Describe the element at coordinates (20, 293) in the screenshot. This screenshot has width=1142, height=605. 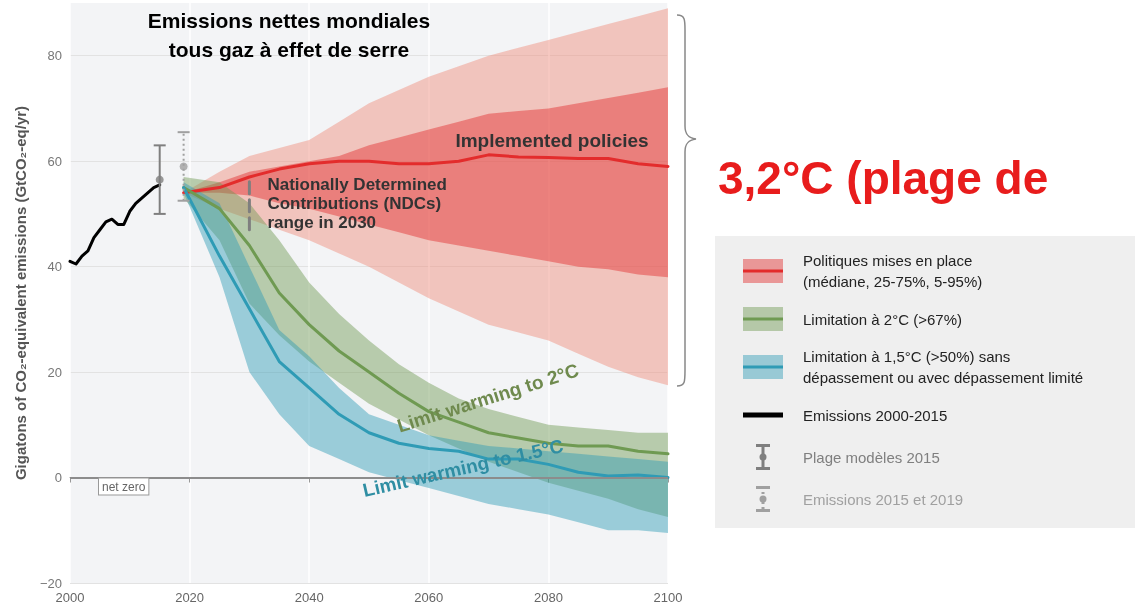
I see `y-axis-title: Gigatons of CO₂-equivalent emissions (GtCO₂-eq/yr)` at that location.